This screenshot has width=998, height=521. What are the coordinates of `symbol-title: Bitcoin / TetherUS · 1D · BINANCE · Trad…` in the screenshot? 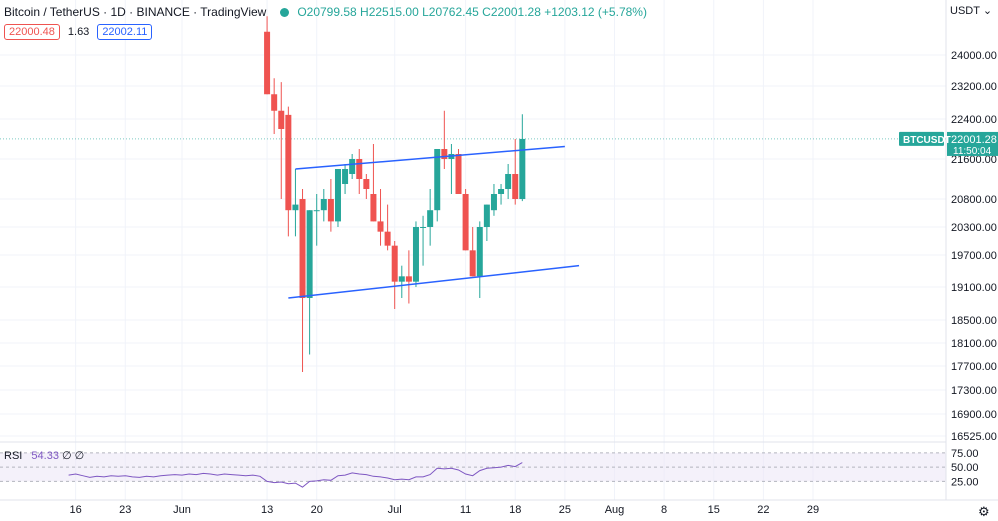 It's located at (135, 12).